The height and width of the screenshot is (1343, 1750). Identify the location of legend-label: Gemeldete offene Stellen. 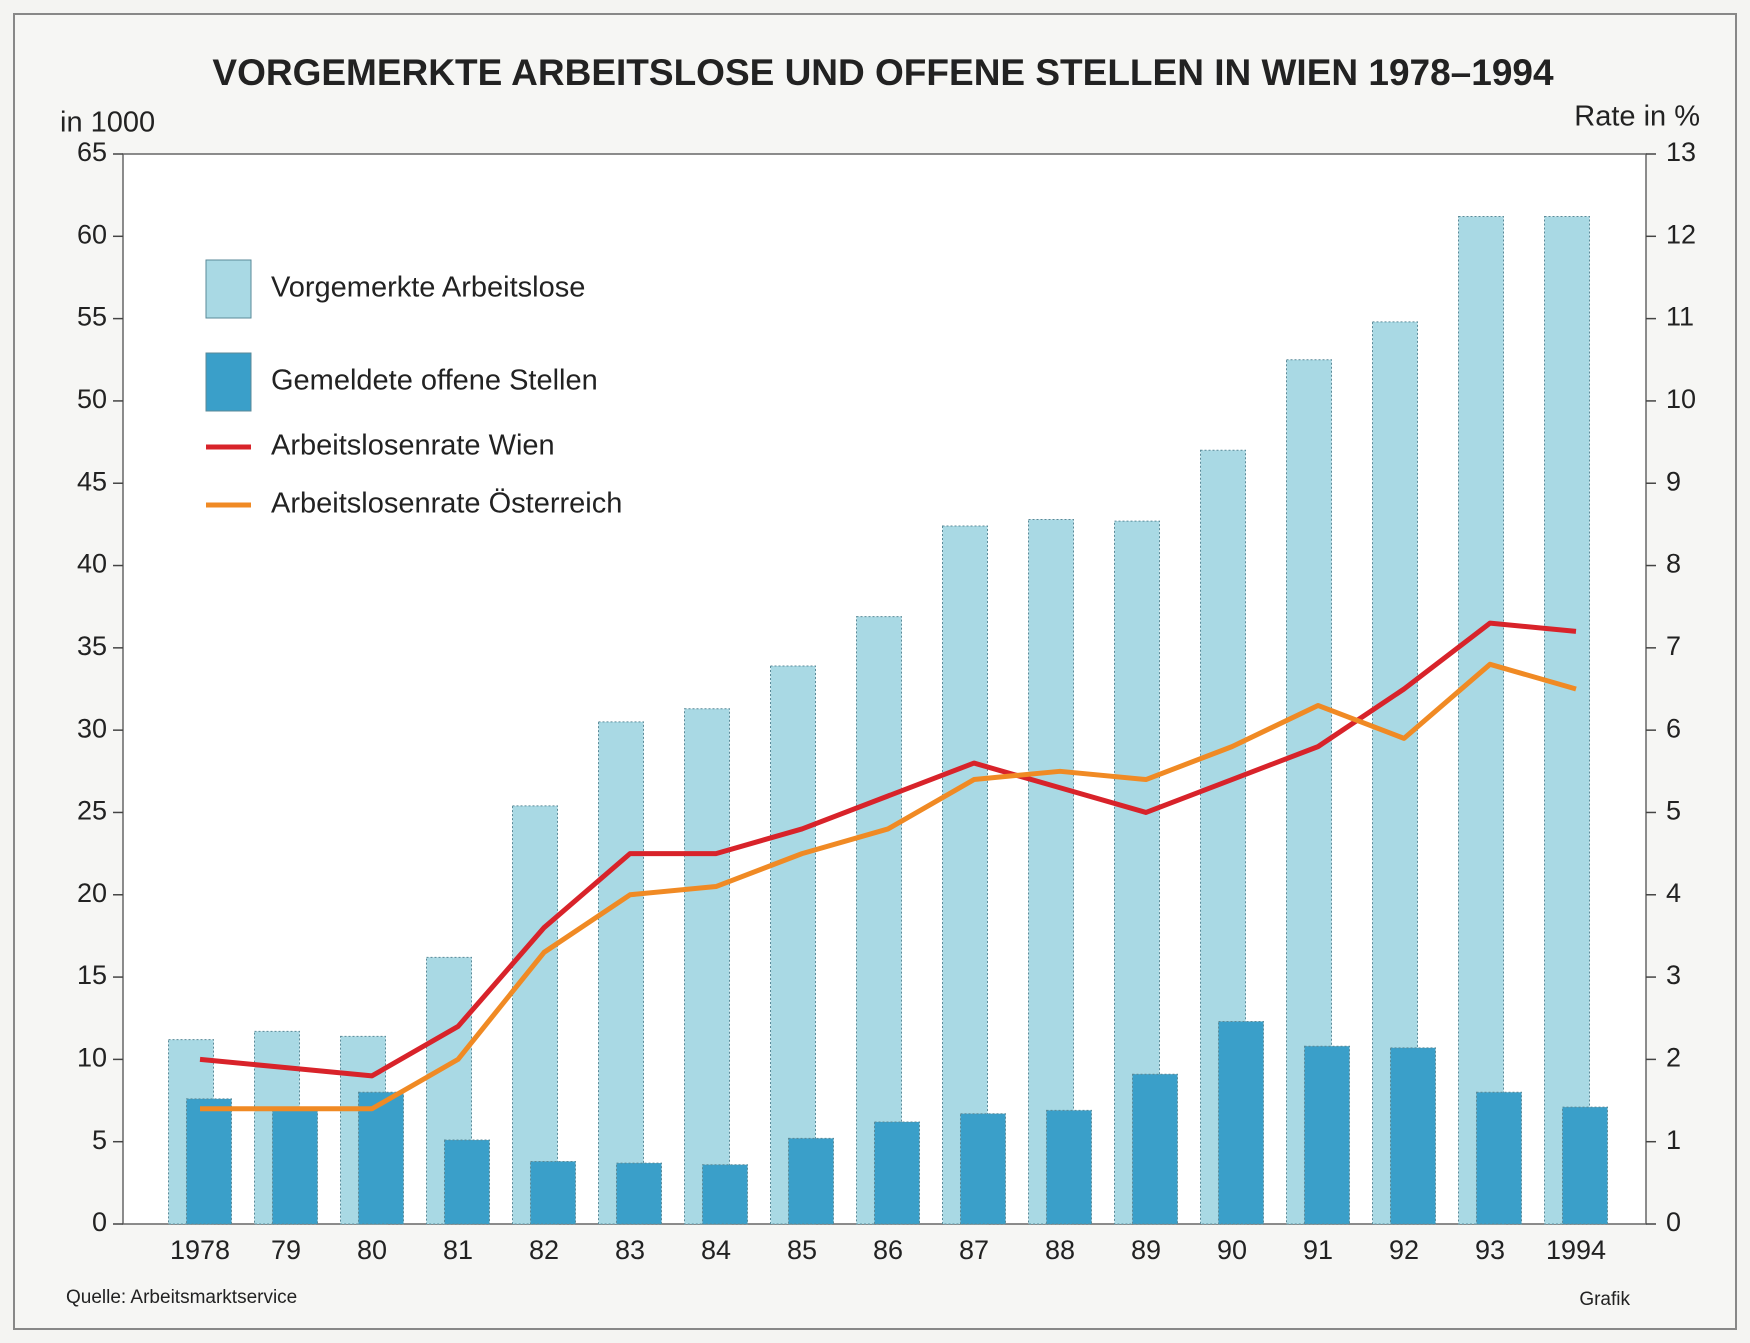
(434, 381).